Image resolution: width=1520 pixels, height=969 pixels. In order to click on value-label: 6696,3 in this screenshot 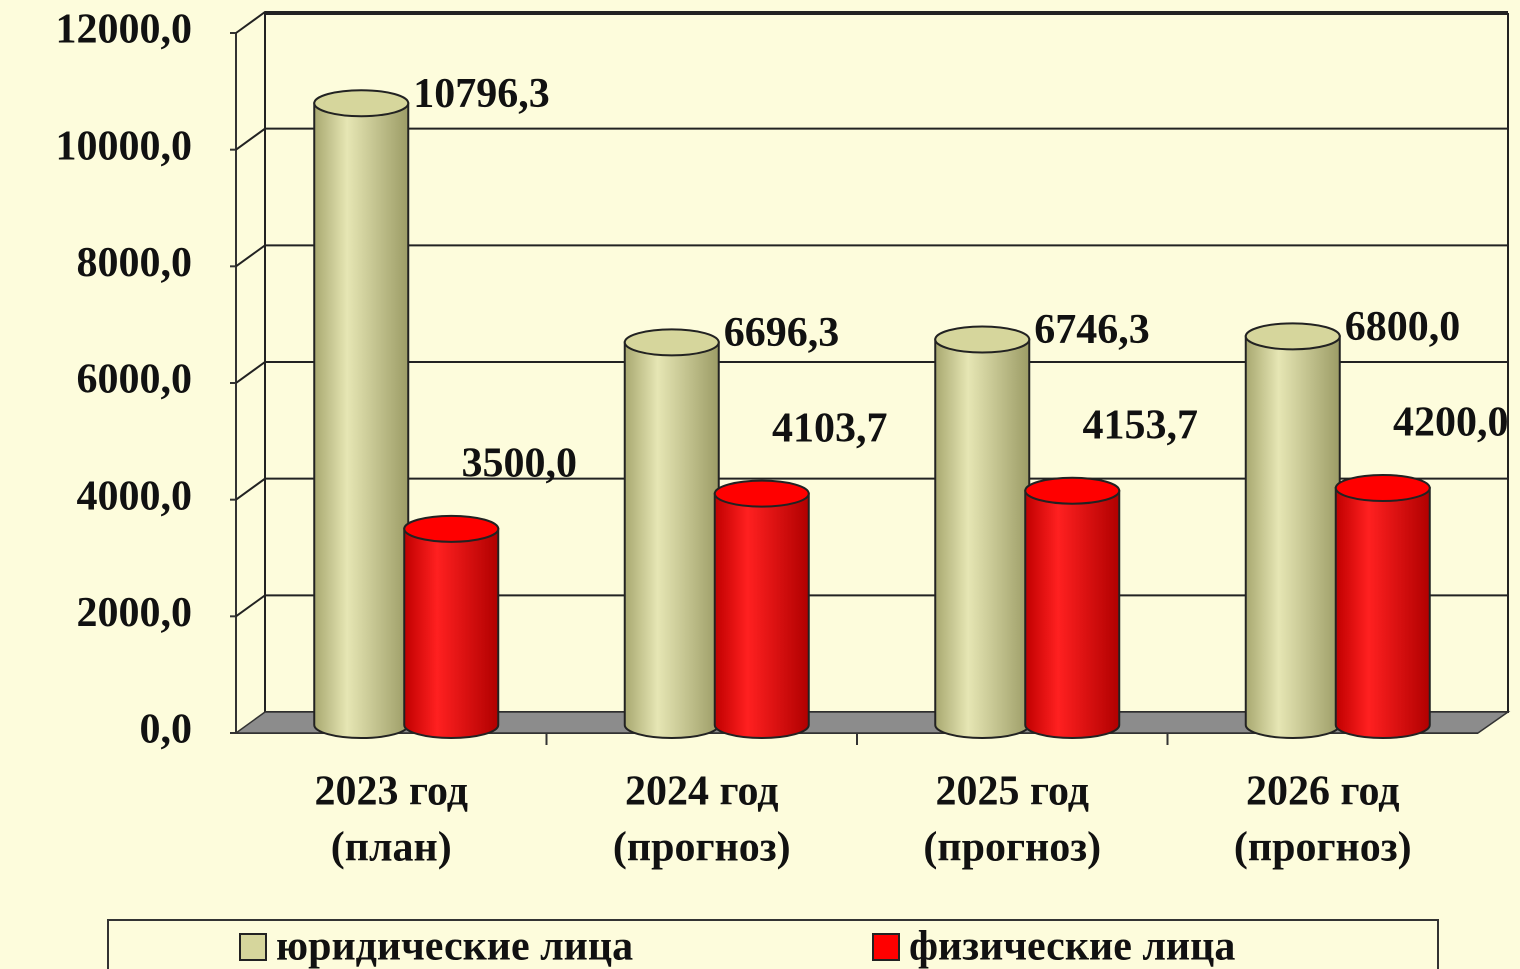, I will do `click(782, 333)`.